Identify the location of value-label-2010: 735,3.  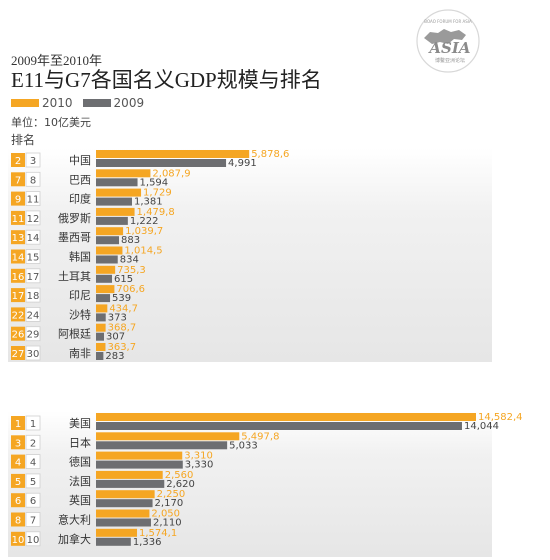
(131, 270).